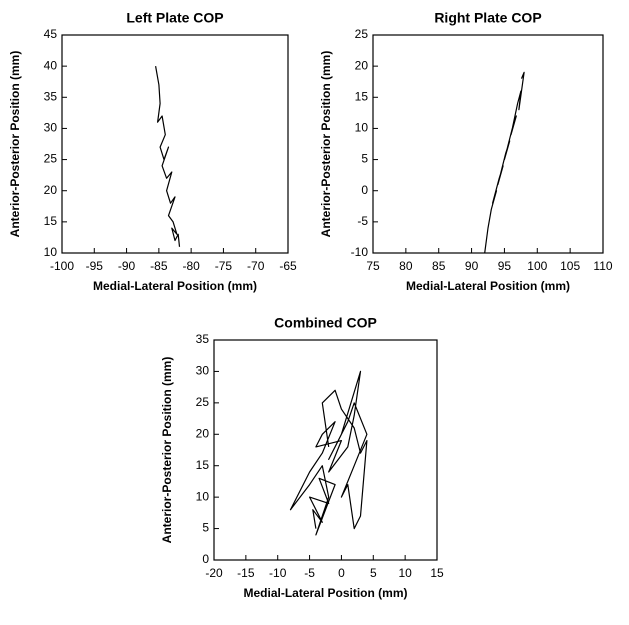 This screenshot has width=629, height=625. What do you see at coordinates (214, 573) in the screenshot?
I see `x-tick-label: -20` at bounding box center [214, 573].